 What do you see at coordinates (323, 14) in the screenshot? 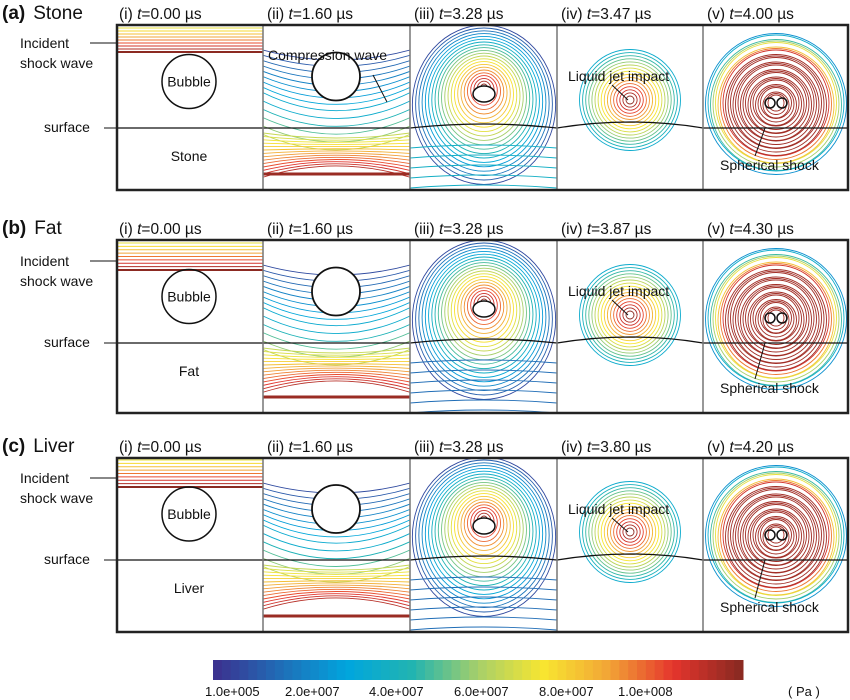
I see `panel-time: =1.60 µs` at bounding box center [323, 14].